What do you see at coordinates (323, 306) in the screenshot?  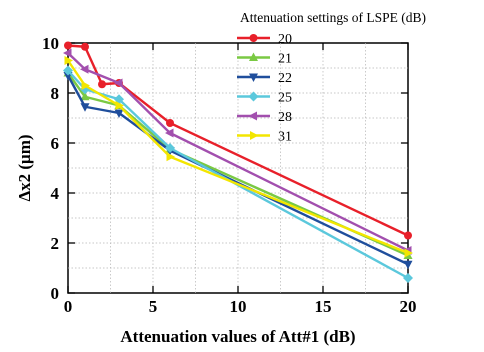 I see `x-tick-label: 15` at bounding box center [323, 306].